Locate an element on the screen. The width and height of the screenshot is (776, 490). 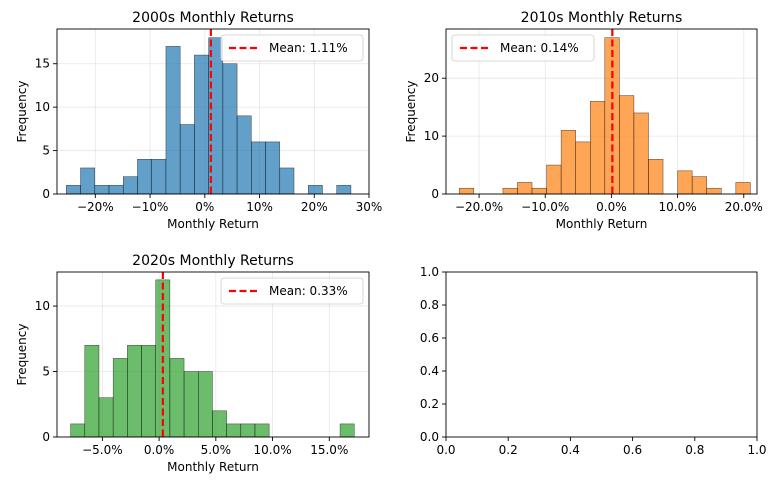
x-tick-label: 30% is located at coordinates (369, 207).